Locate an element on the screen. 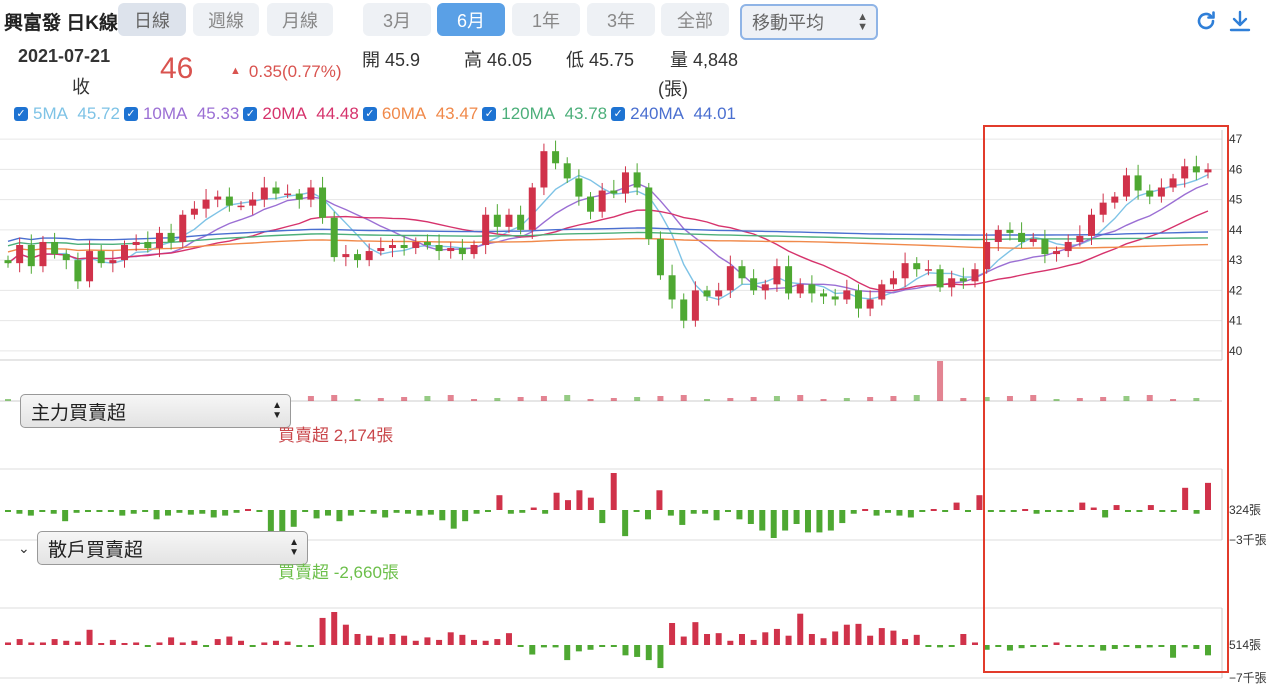 The width and height of the screenshot is (1279, 686). tab-weekly: 週線 is located at coordinates (226, 19).